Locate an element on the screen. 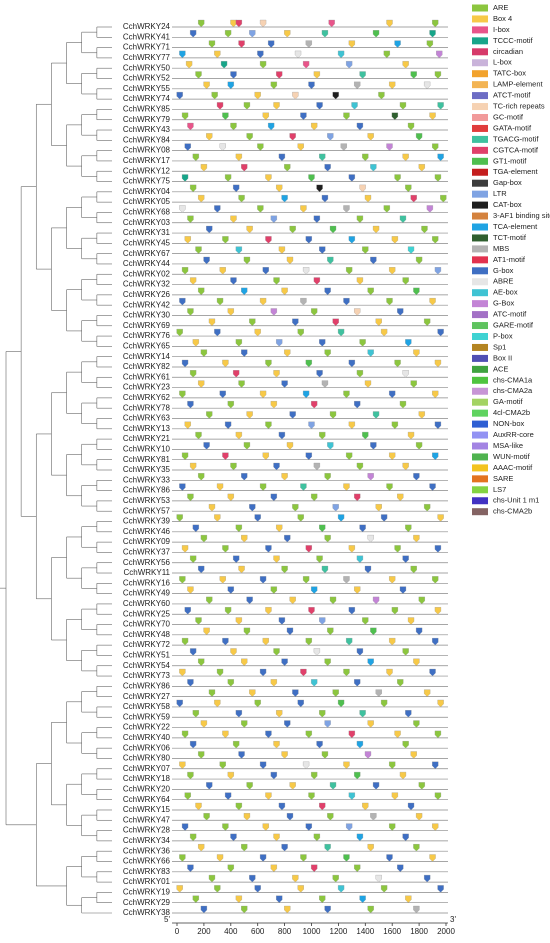 The width and height of the screenshot is (550, 943). legend-label: LTR is located at coordinates (500, 193).